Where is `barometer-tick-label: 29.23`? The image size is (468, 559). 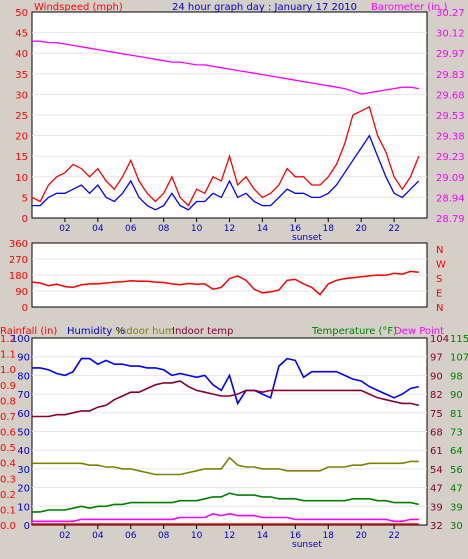 barometer-tick-label: 29.23 is located at coordinates (450, 157).